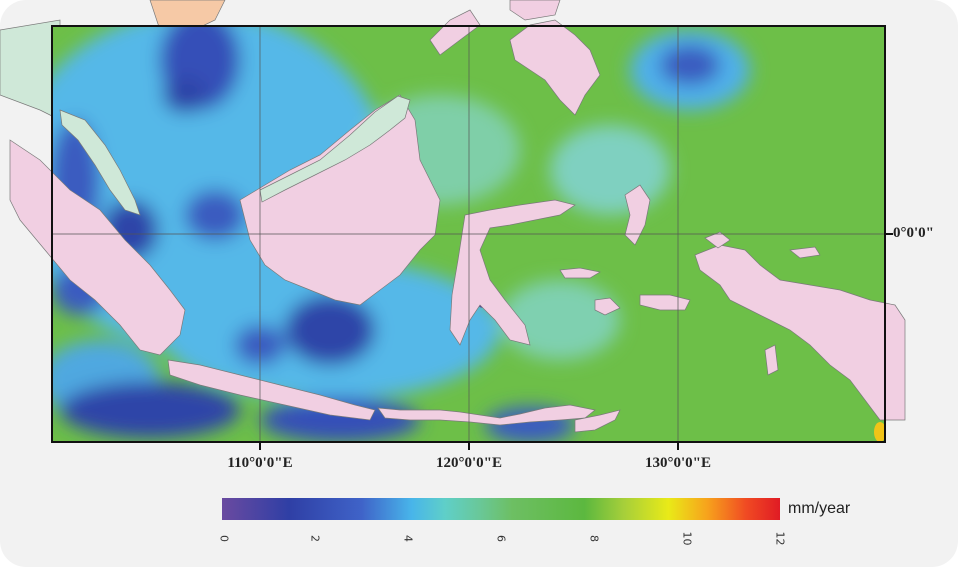 This screenshot has width=958, height=567. Describe the element at coordinates (224, 538) in the screenshot. I see `colorbar-tick: 0` at that location.